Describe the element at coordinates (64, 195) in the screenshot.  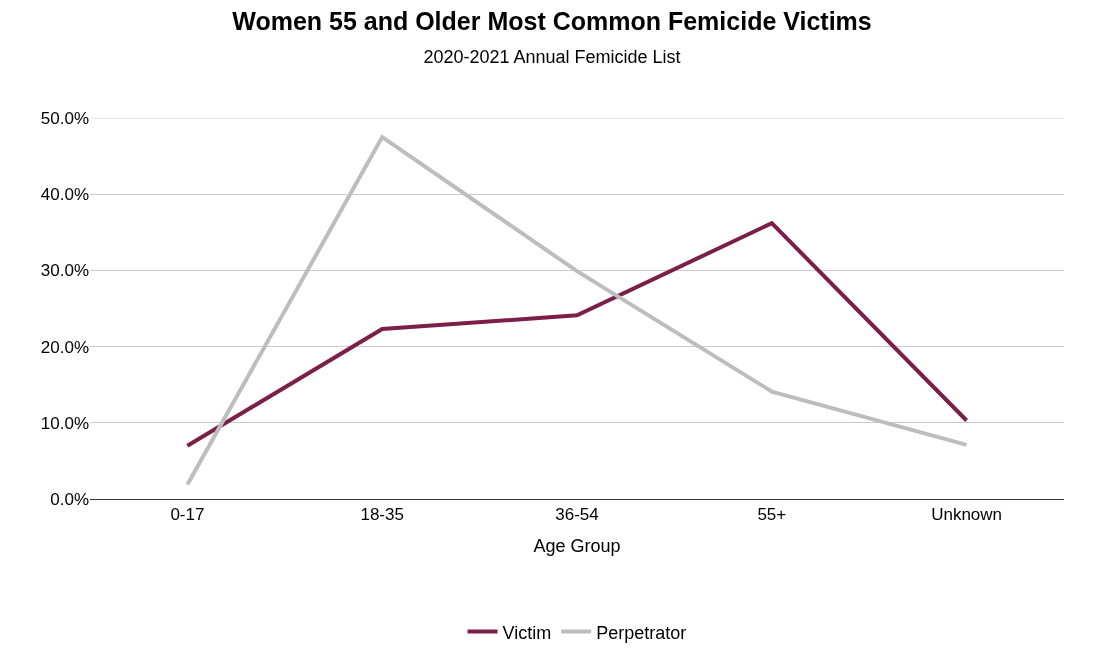
I see `y-tick-label: 40.0%` at that location.